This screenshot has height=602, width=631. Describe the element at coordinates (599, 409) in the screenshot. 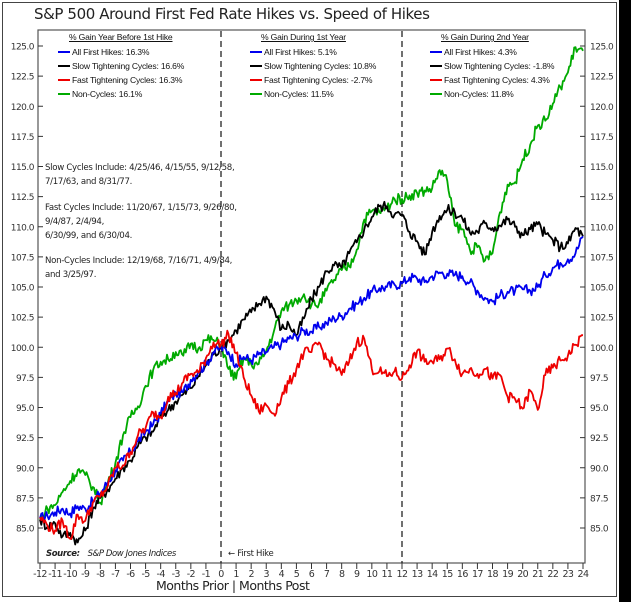

I see `y-tick-label-right: 95.0` at that location.